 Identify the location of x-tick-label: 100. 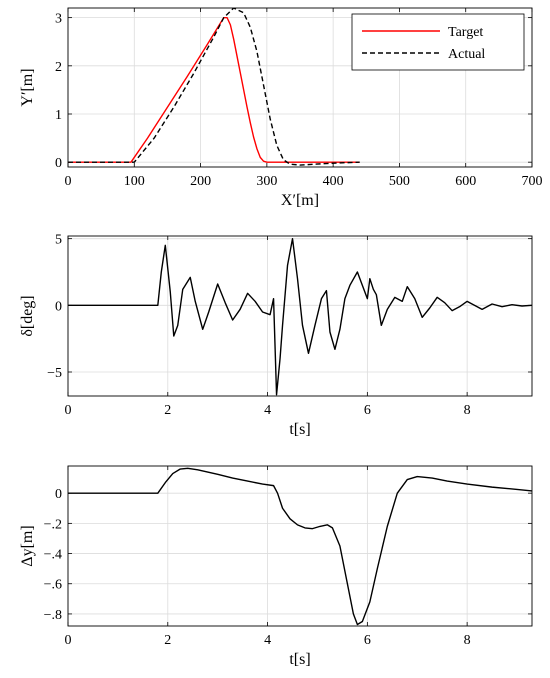
(134, 181).